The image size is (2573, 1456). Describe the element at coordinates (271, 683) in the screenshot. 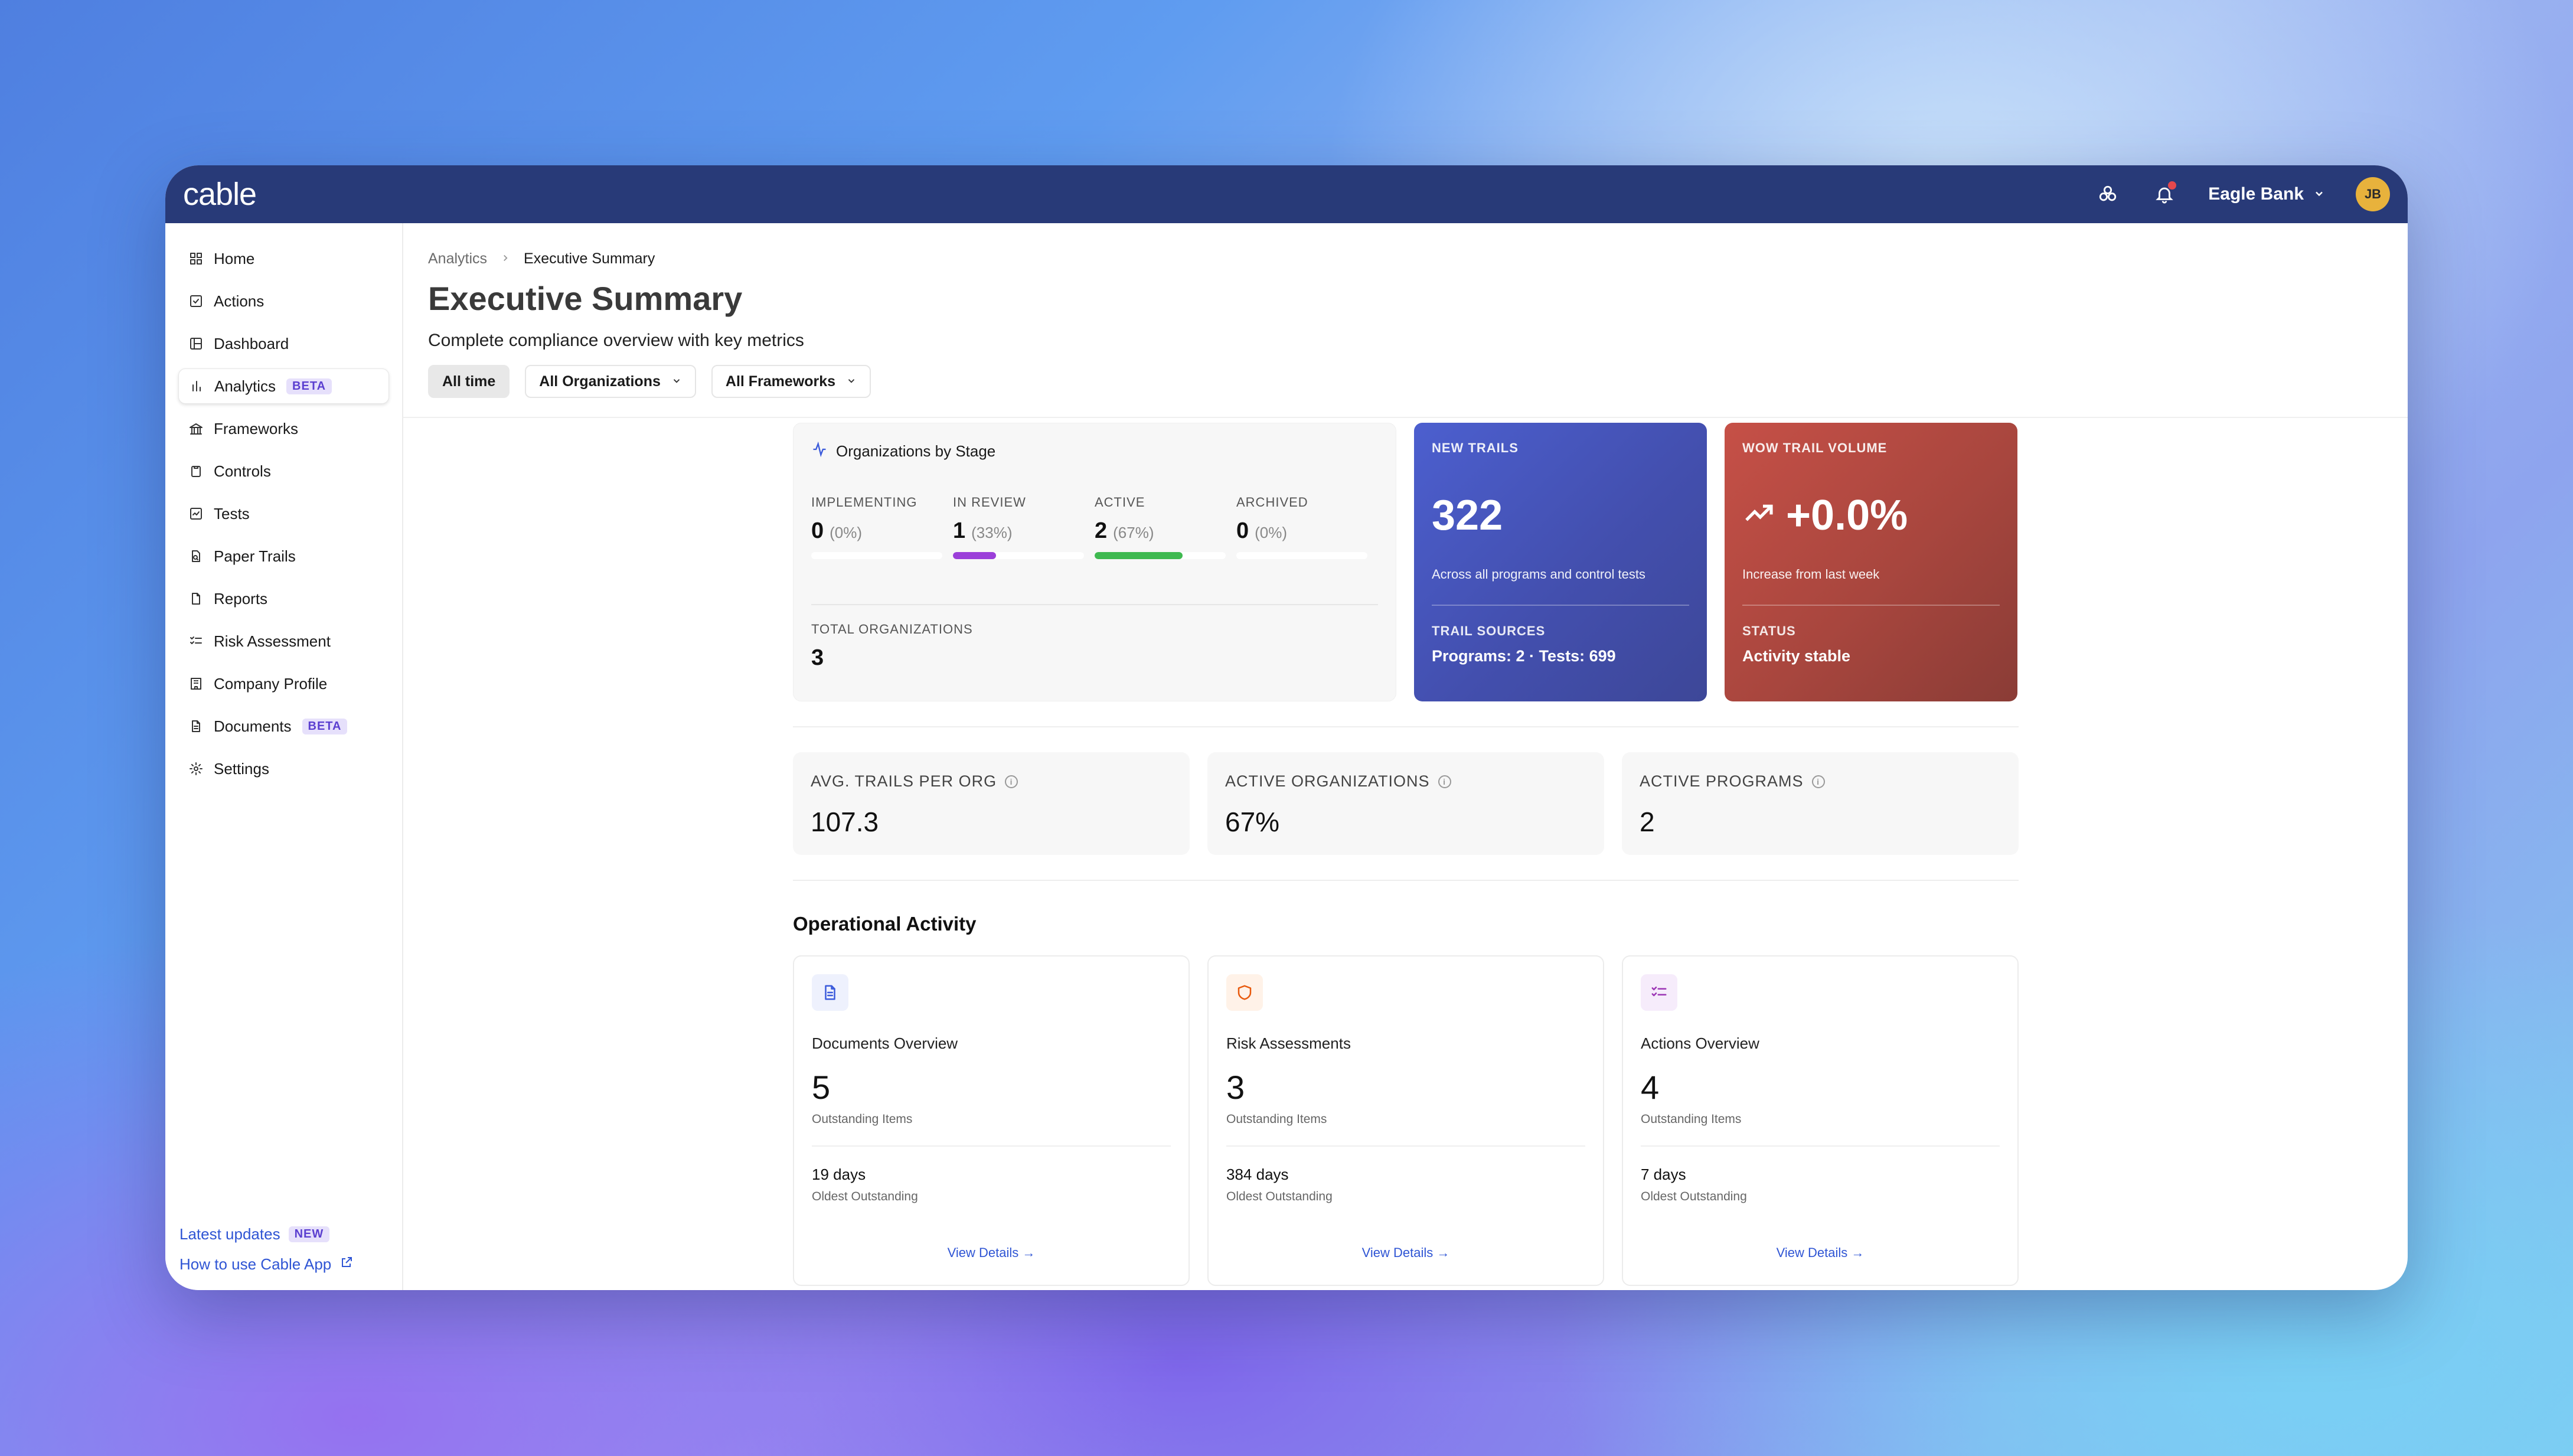

I see `sidebar-item-label: Company Profile` at that location.